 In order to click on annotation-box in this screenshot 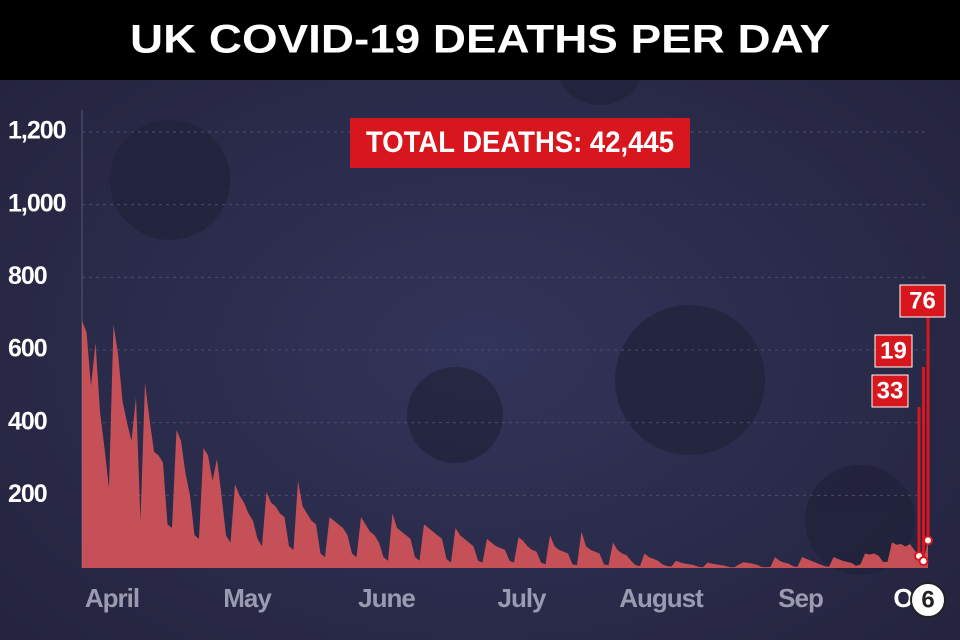, I will do `click(520, 143)`.